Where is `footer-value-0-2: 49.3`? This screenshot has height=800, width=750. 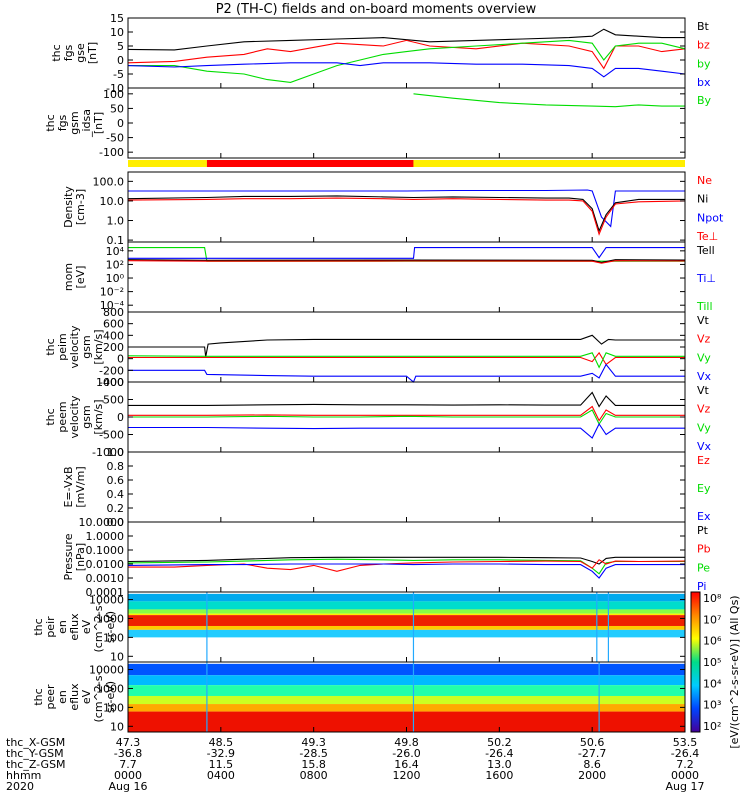
footer-value-0-2: 49.3 is located at coordinates (313, 742).